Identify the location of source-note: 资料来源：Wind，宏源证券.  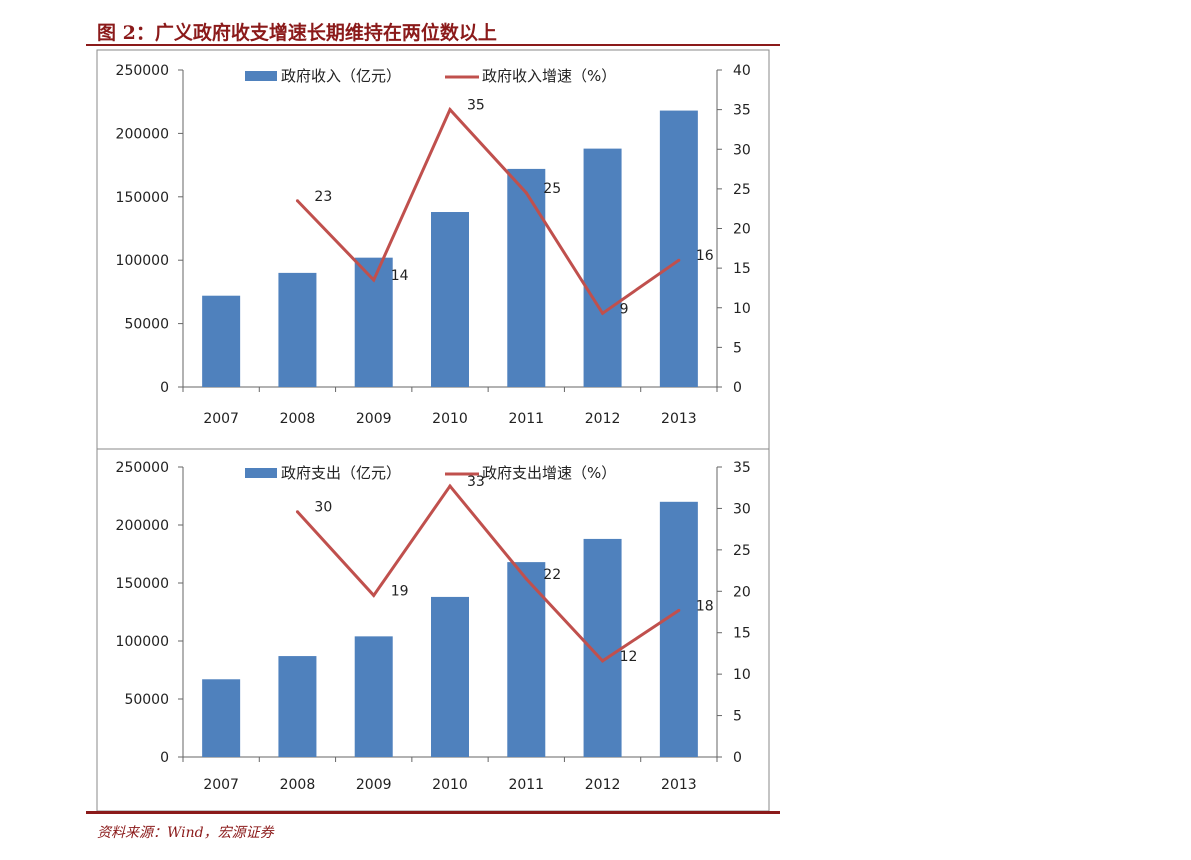
(185, 833).